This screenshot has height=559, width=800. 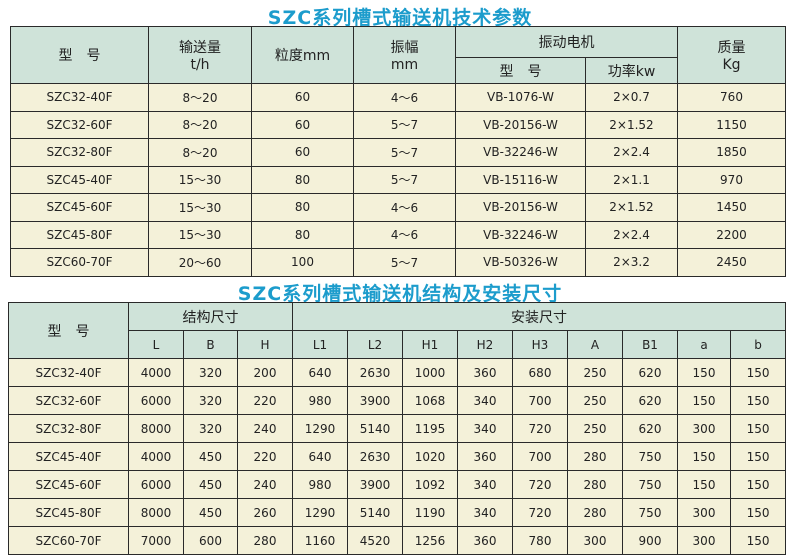 What do you see at coordinates (265, 428) in the screenshot?
I see `table-cell: 240` at bounding box center [265, 428].